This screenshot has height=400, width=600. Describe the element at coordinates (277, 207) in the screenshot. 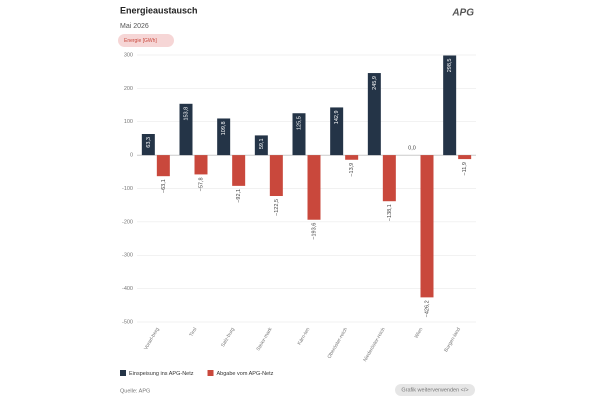

I see `value-label: −122,5` at that location.